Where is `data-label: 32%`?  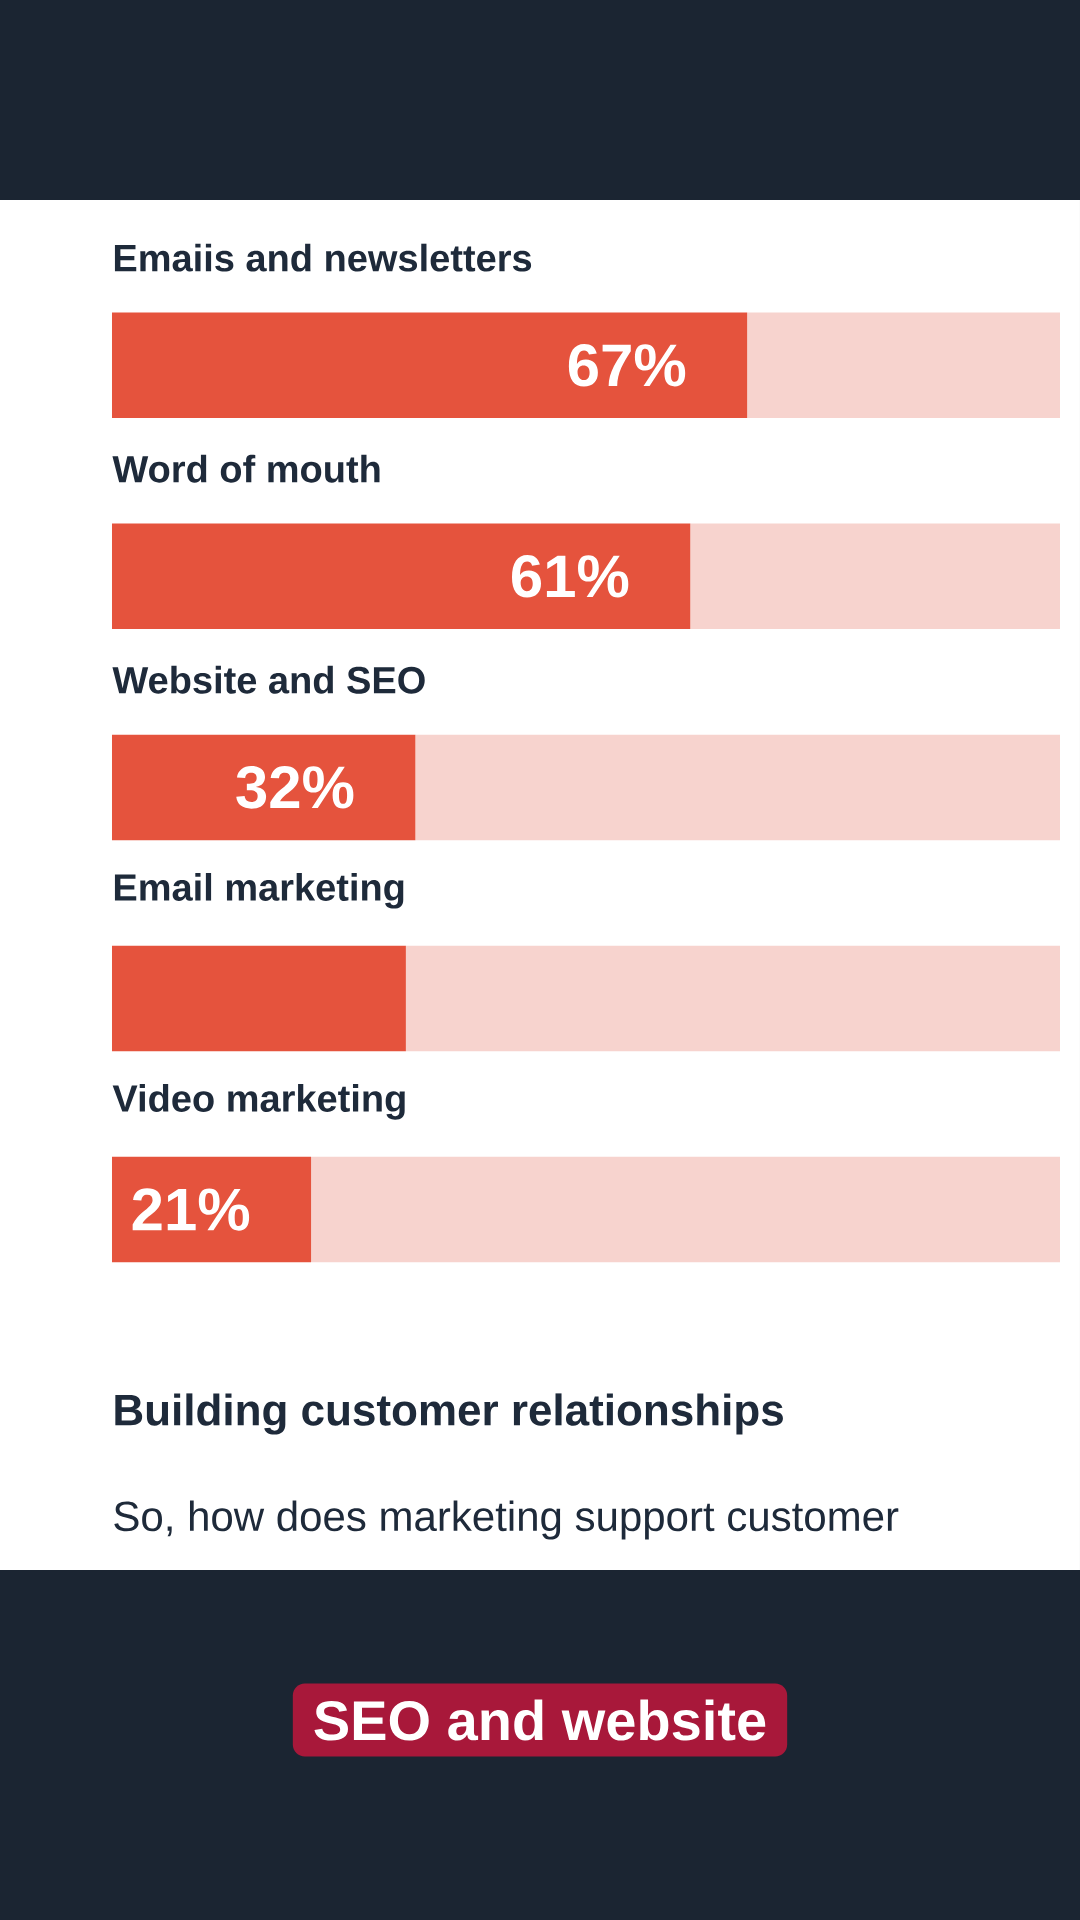 data-label: 32% is located at coordinates (295, 787).